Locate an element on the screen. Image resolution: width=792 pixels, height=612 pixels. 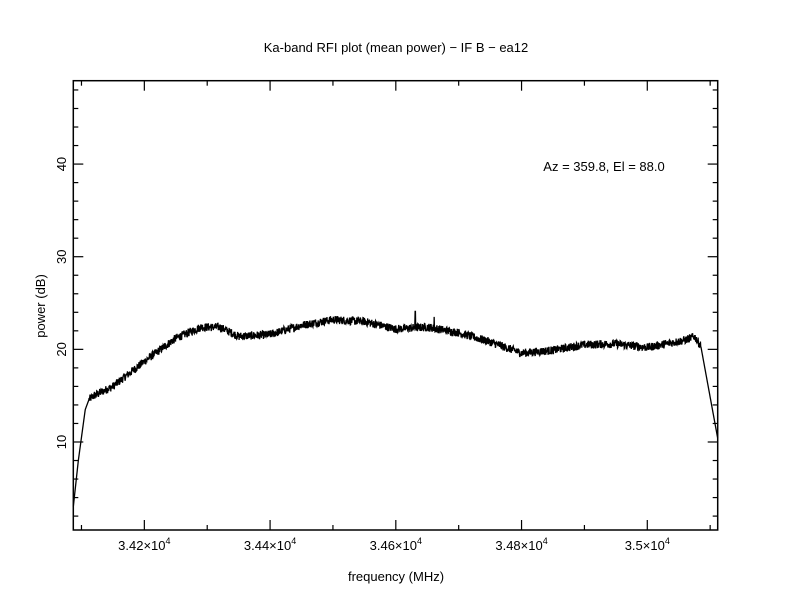
az-el-annotation: Az = 359.8, El = 88.0 is located at coordinates (603, 166).